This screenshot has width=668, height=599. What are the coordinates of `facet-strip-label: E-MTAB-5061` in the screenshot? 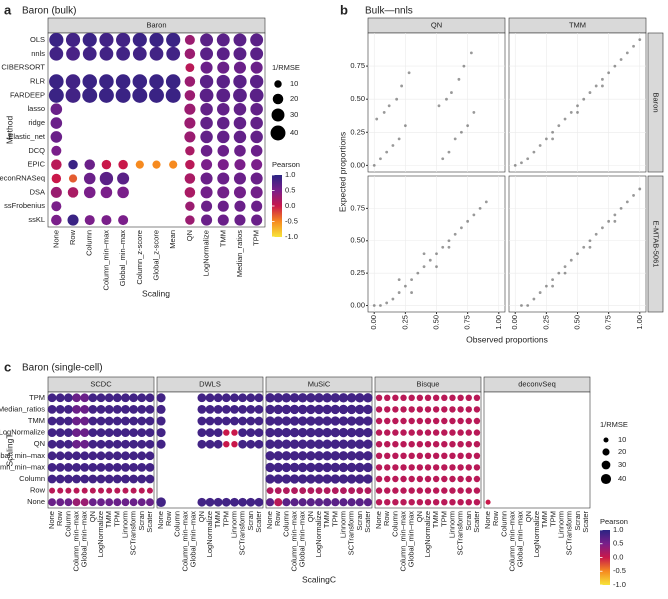 It's located at (656, 244).